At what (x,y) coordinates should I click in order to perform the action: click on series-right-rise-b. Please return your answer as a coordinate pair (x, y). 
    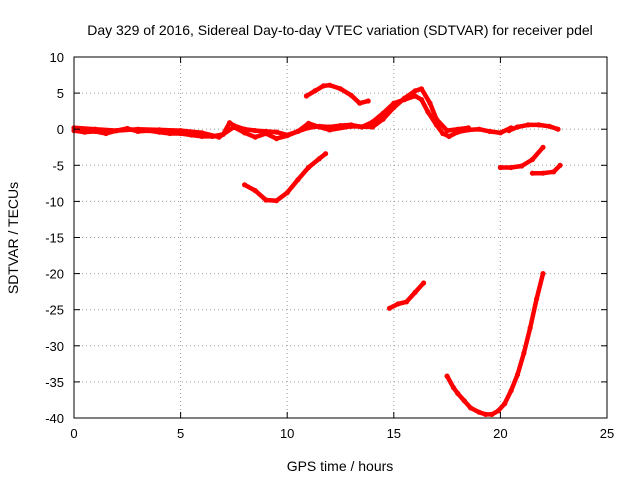
    Looking at the image, I should click on (546, 169).